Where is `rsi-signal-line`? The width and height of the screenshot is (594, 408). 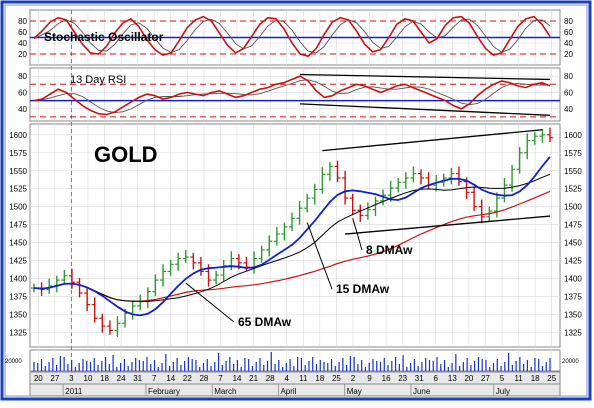
rsi-signal-line is located at coordinates (291, 96).